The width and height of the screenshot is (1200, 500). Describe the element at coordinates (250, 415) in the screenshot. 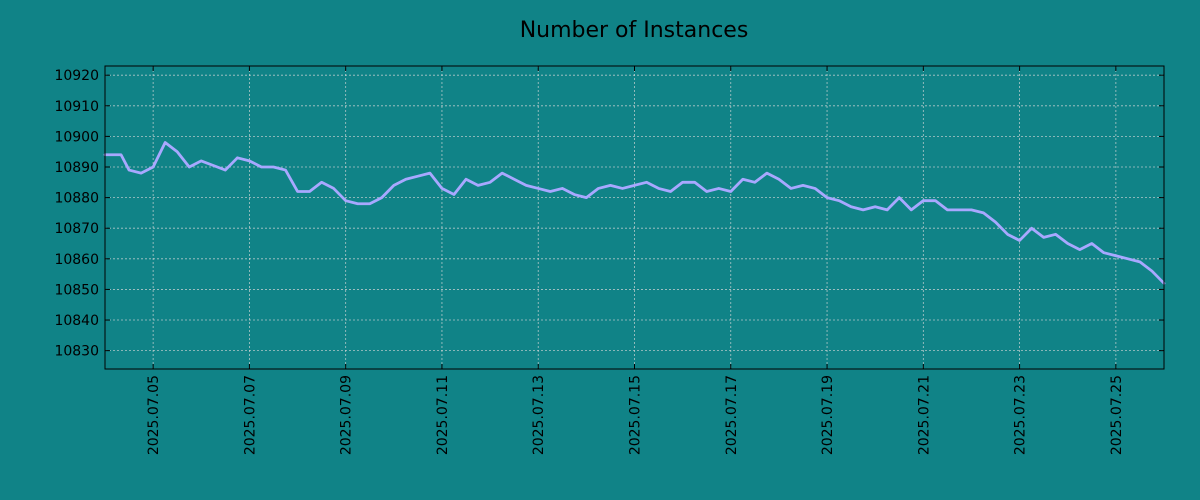

I see `x-tick-label: 2025.07.07` at that location.